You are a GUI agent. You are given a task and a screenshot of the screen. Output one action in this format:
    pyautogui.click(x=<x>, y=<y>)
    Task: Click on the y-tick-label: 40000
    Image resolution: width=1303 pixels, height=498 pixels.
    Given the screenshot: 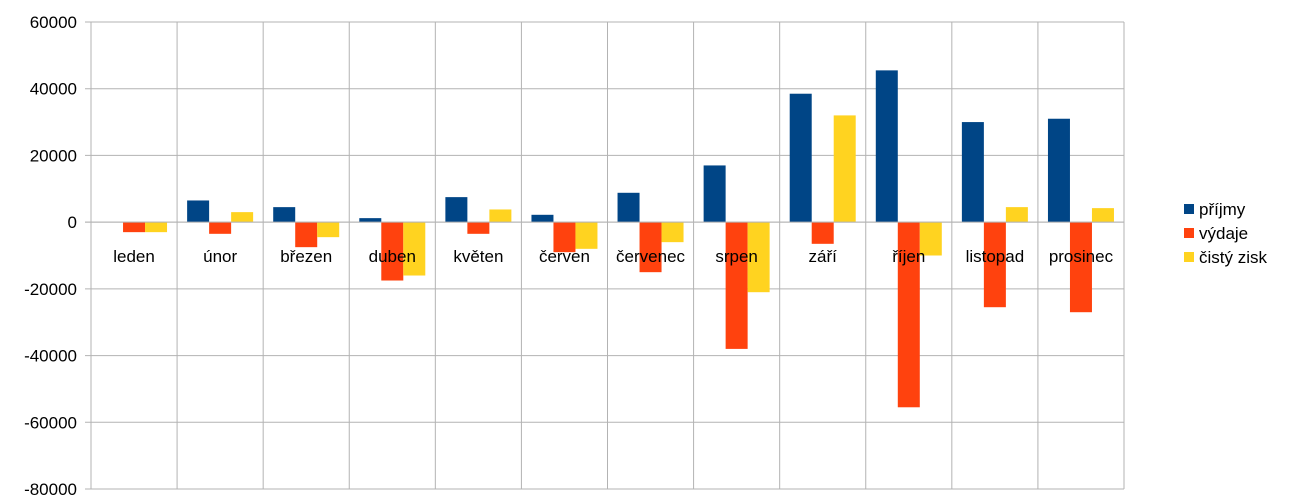 What is the action you would take?
    pyautogui.click(x=53, y=89)
    